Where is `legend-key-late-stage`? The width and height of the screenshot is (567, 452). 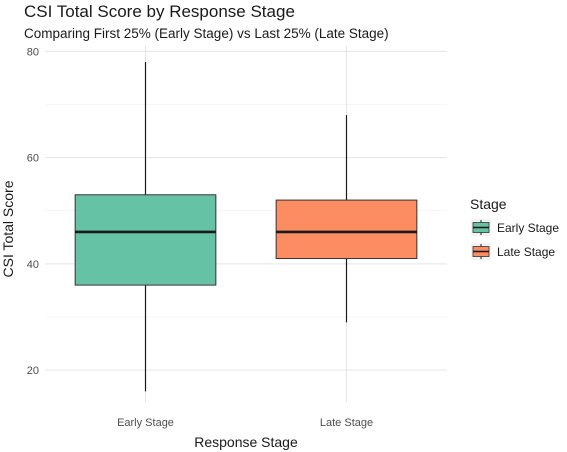 legend-key-late-stage is located at coordinates (481, 251).